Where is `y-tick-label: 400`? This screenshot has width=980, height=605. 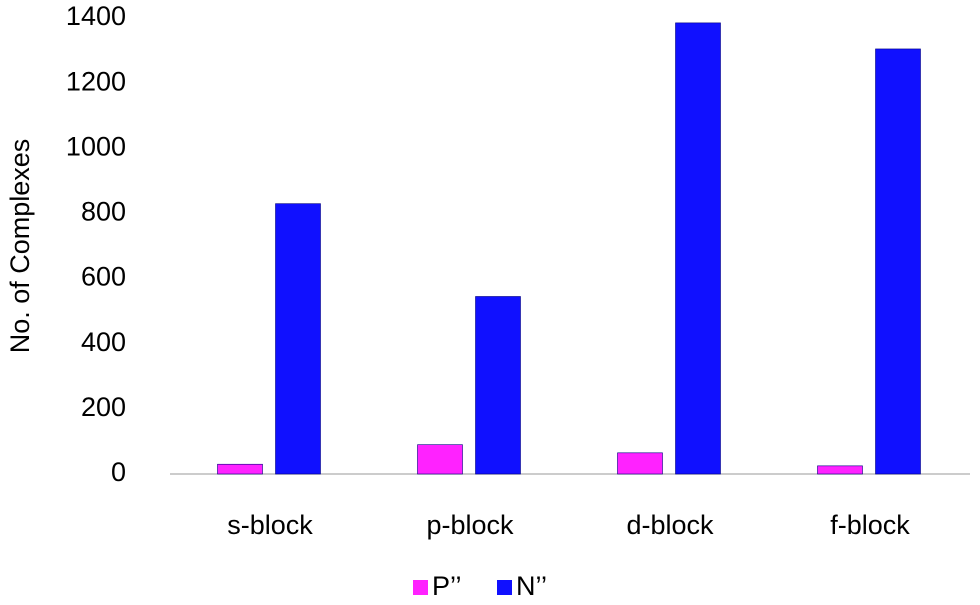 y-tick-label: 400 is located at coordinates (103, 342).